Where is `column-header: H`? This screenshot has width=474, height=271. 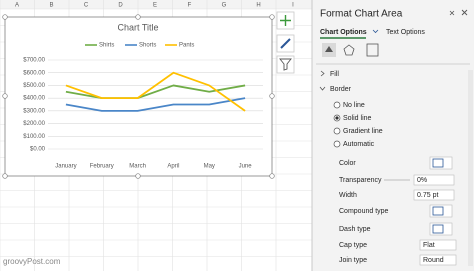 column-header: H is located at coordinates (258, 6).